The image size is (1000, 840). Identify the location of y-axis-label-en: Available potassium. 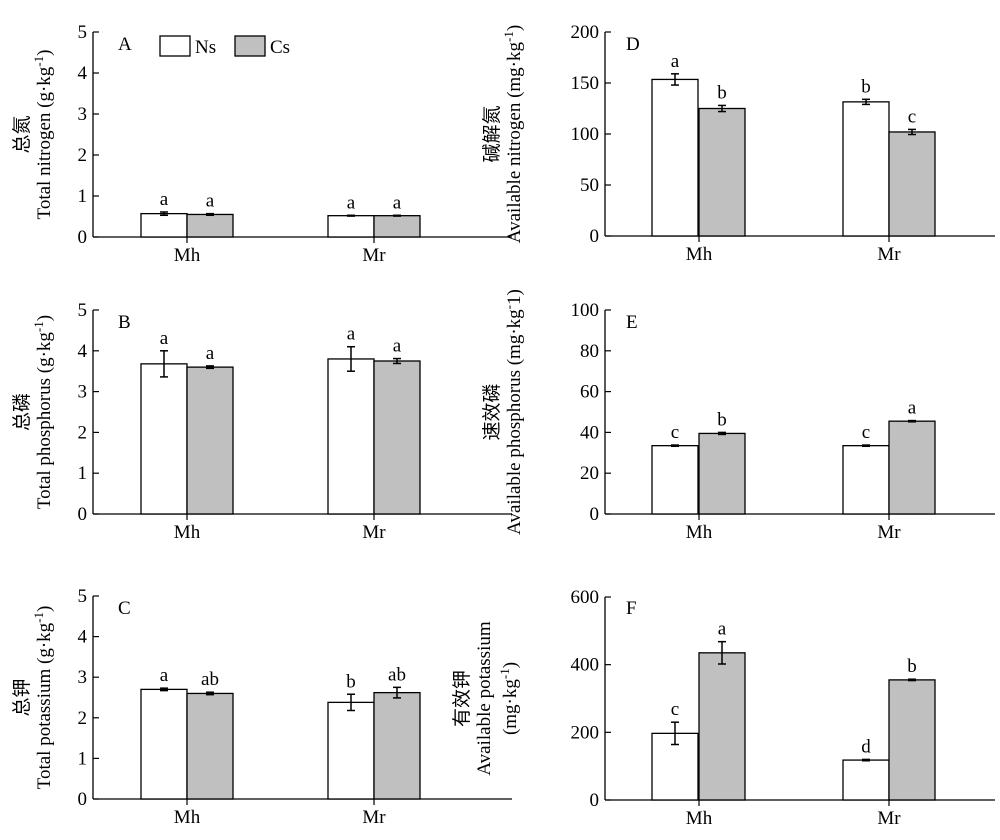
(484, 698).